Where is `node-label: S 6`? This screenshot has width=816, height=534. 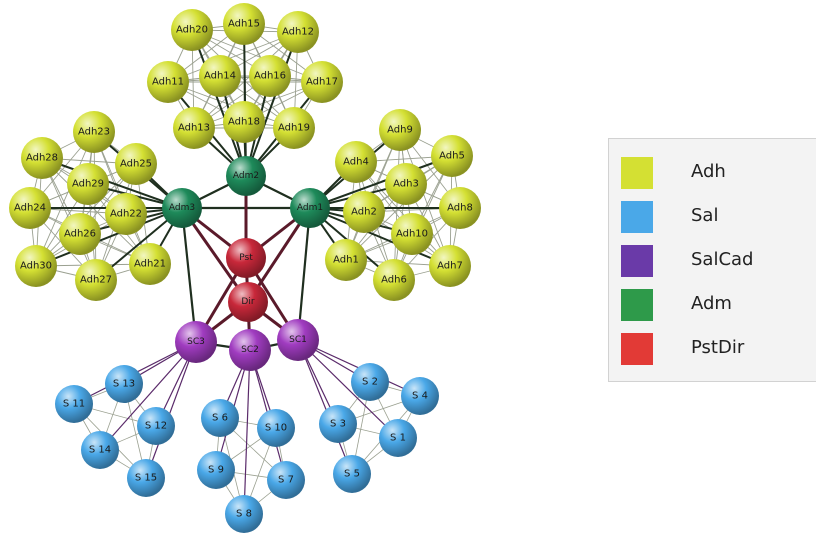
node-label: S 6 is located at coordinates (220, 418).